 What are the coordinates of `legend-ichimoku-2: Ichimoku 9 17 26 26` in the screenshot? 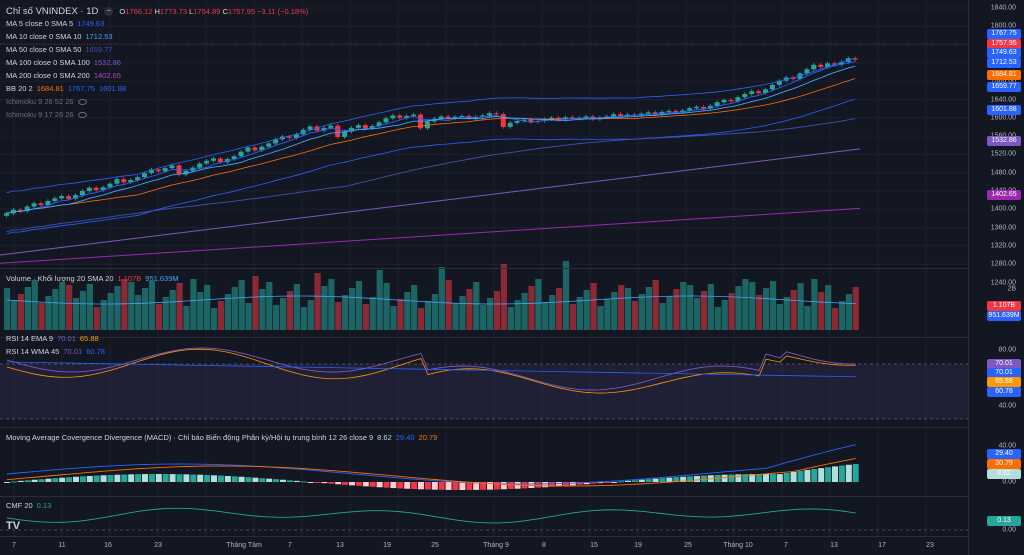 It's located at (66, 114).